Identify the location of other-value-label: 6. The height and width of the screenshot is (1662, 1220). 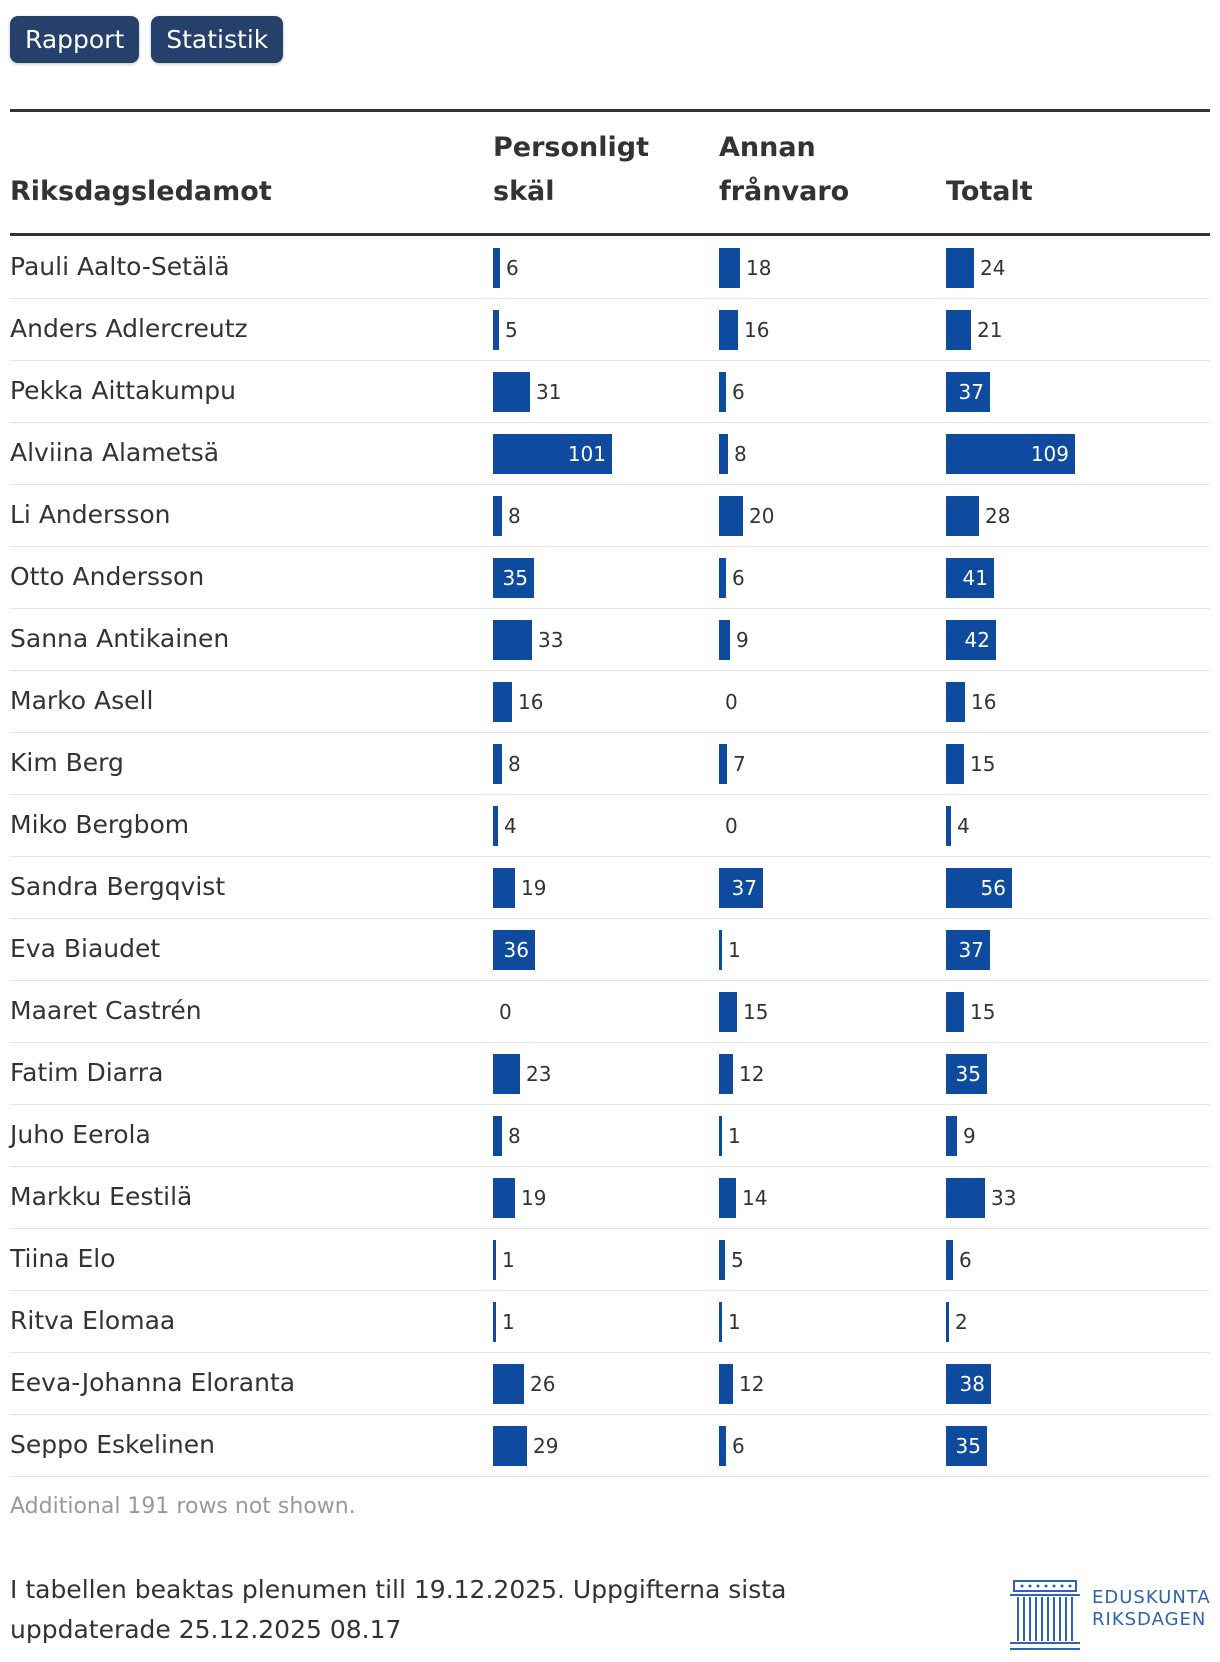
(738, 392).